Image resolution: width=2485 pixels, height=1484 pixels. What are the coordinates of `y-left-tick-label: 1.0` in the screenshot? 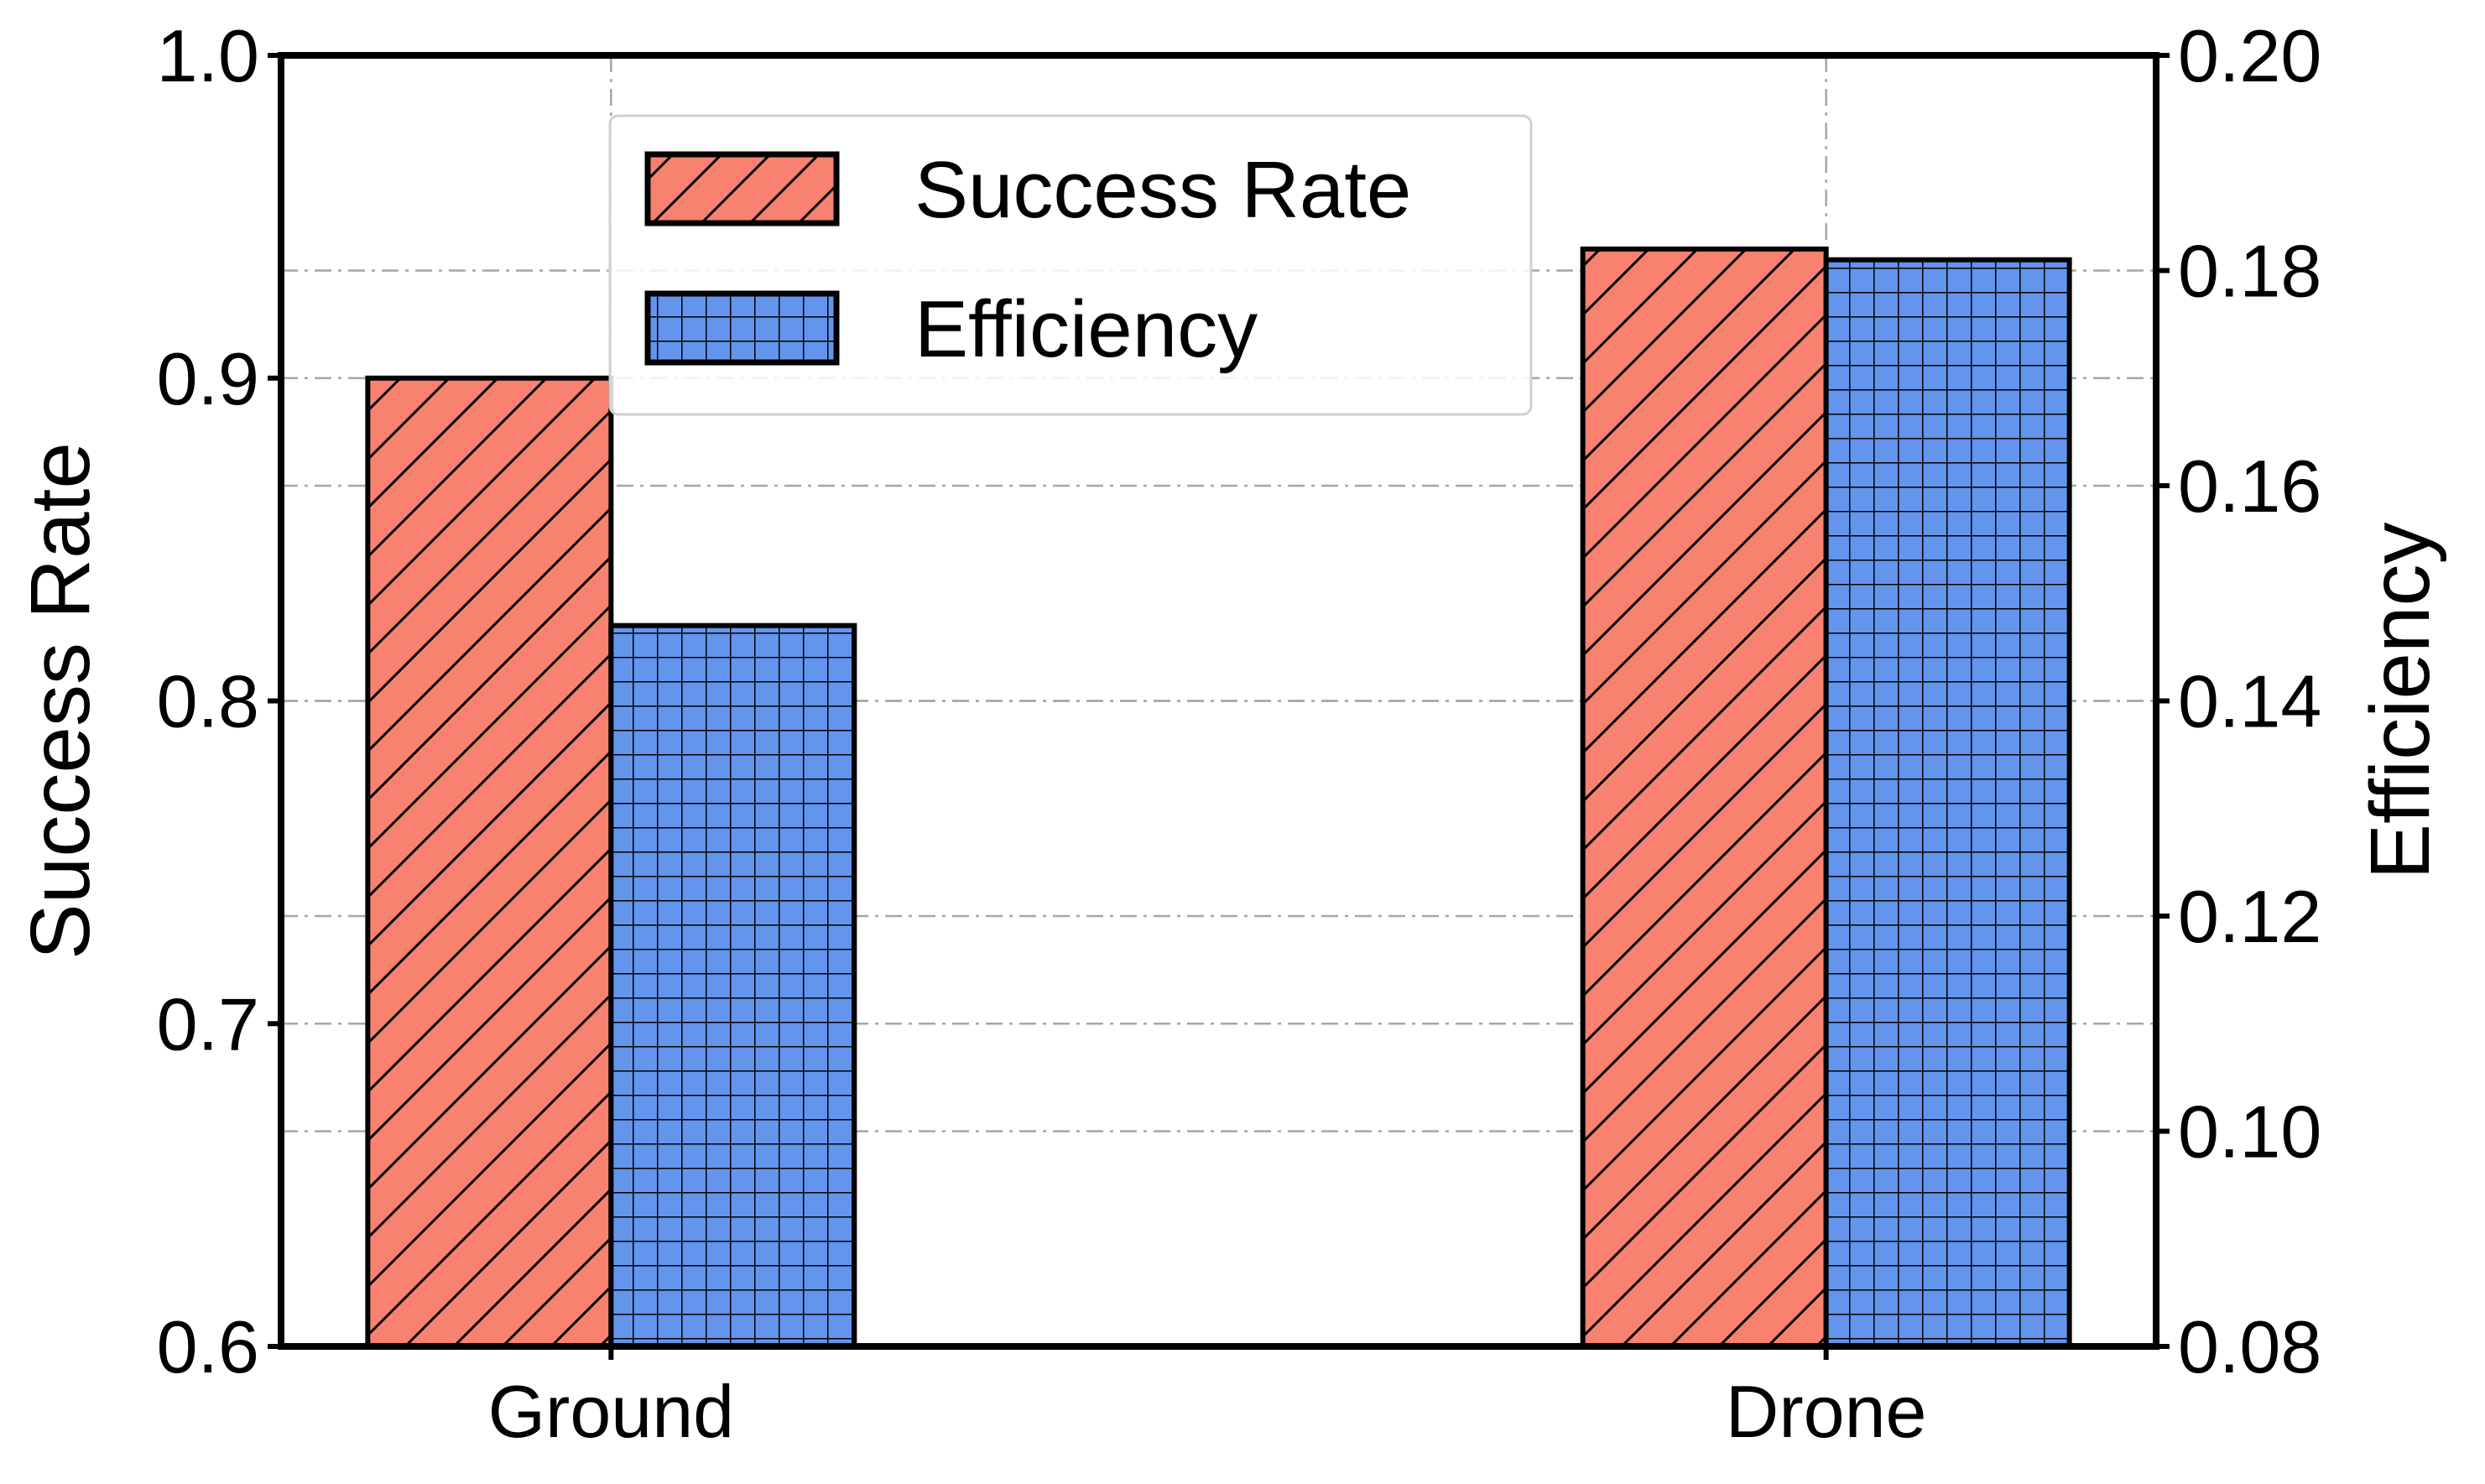 It's located at (208, 55).